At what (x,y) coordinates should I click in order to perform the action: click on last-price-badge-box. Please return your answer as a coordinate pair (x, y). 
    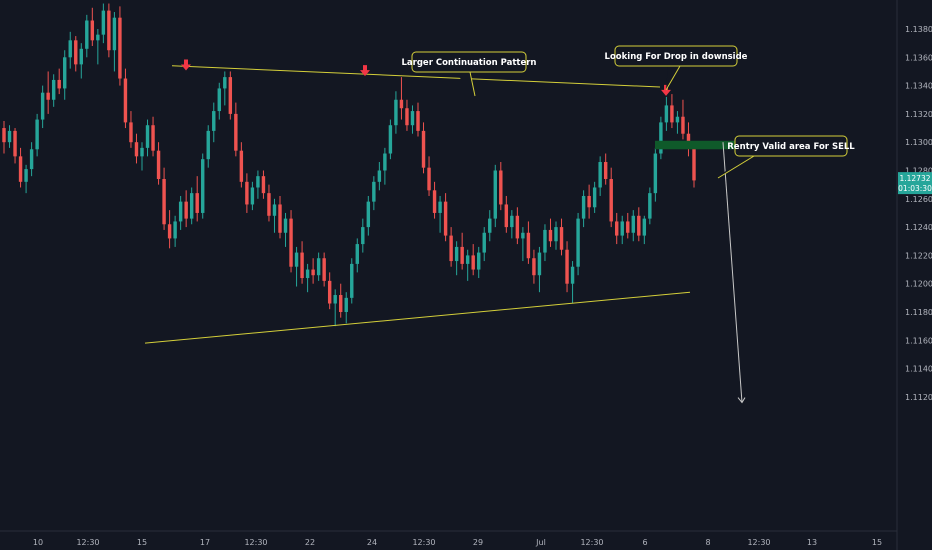
    Looking at the image, I should click on (915, 183).